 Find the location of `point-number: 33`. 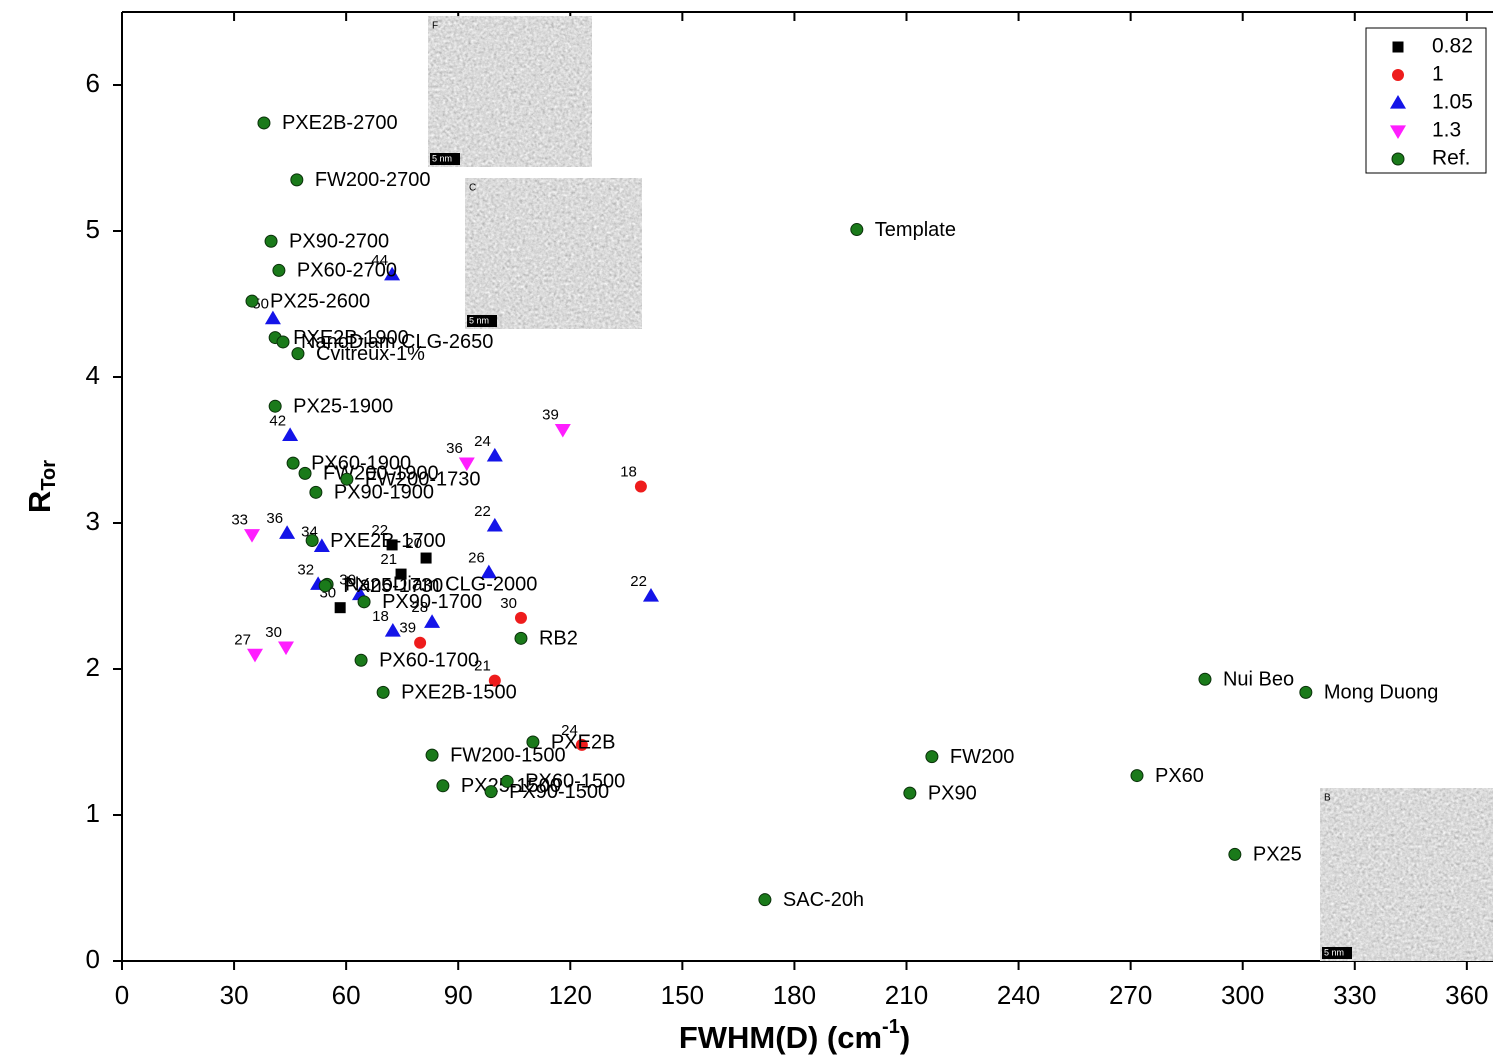

point-number: 33 is located at coordinates (239, 520).